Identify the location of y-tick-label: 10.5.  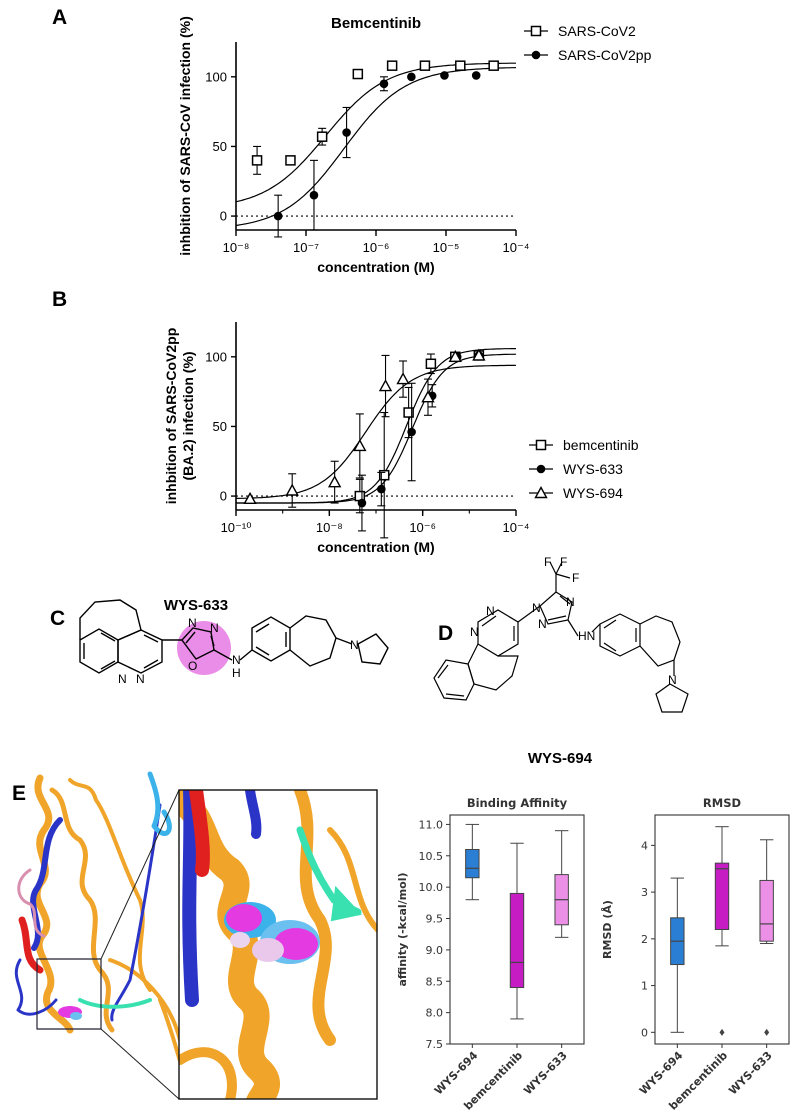
(431, 856).